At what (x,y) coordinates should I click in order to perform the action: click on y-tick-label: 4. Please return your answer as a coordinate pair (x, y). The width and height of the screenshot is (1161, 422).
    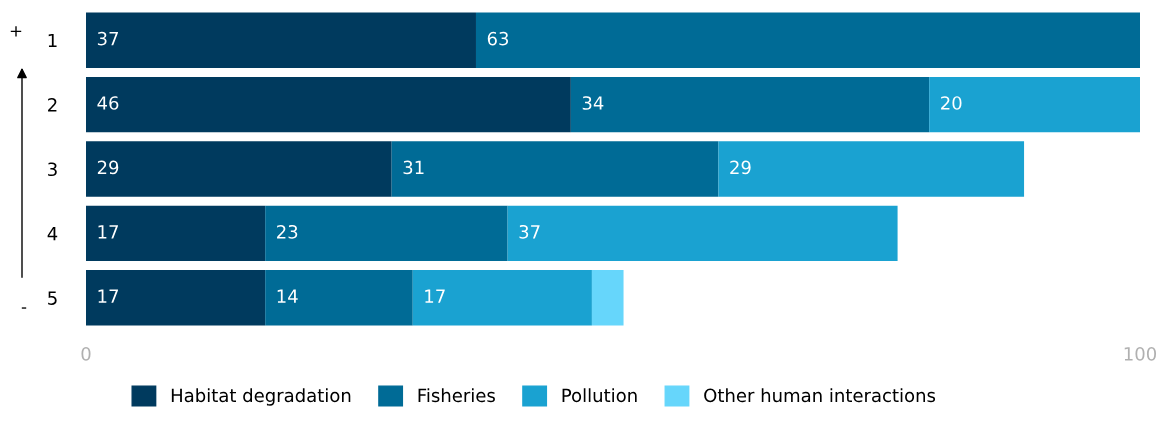
    Looking at the image, I should click on (52, 234).